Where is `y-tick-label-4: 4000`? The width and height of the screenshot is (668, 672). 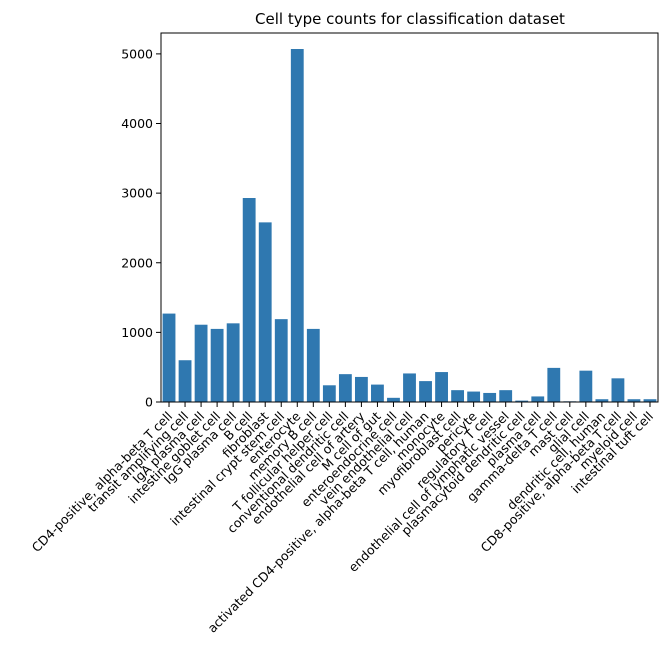 y-tick-label-4: 4000 is located at coordinates (137, 123).